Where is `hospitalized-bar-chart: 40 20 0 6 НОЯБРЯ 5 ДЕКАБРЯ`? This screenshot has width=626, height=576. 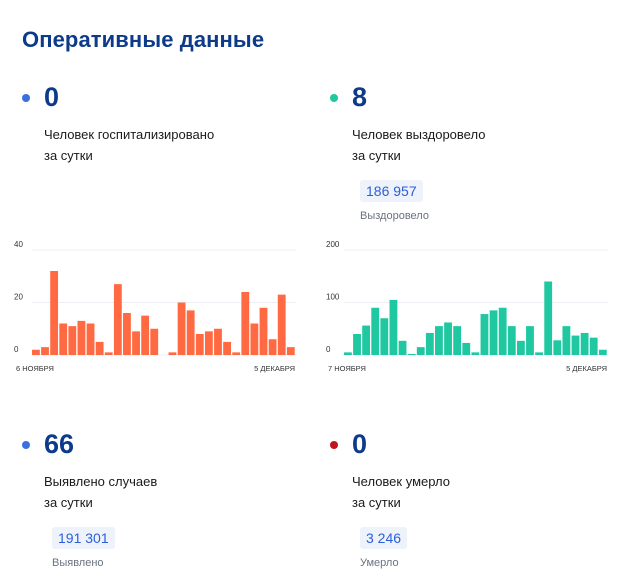
hospitalized-bar-chart: 40 20 0 6 НОЯБРЯ 5 ДЕКАБРЯ is located at coordinates (155, 306).